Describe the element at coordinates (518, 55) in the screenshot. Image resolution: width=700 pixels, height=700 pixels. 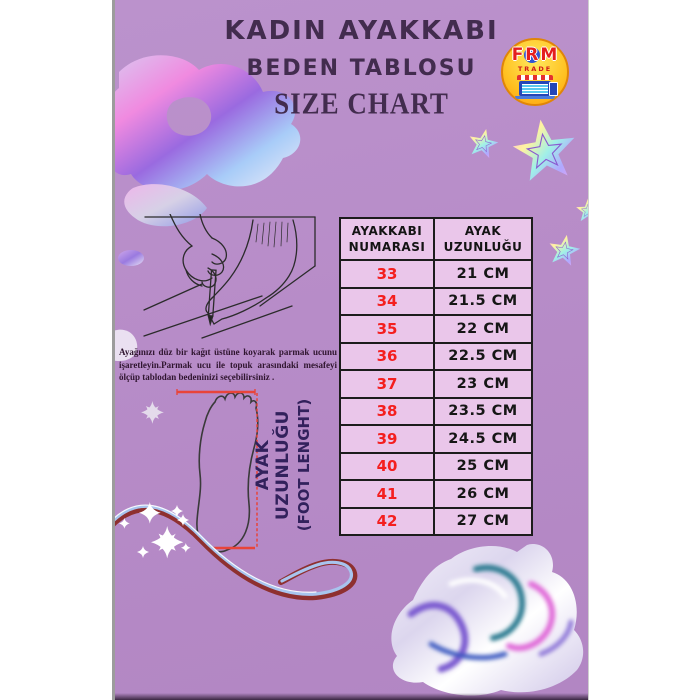
I see `logo-letter-f: F` at that location.